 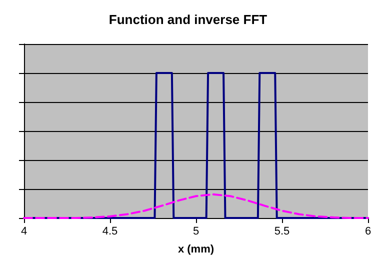 What do you see at coordinates (110, 232) in the screenshot?
I see `x-tick-label: 4.5` at bounding box center [110, 232].